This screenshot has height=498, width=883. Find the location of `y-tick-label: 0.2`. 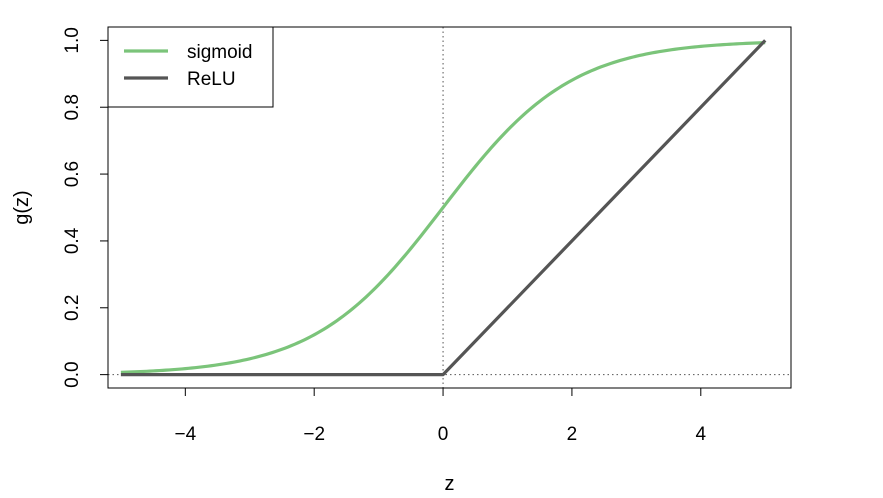

y-tick-label: 0.2 is located at coordinates (72, 308).